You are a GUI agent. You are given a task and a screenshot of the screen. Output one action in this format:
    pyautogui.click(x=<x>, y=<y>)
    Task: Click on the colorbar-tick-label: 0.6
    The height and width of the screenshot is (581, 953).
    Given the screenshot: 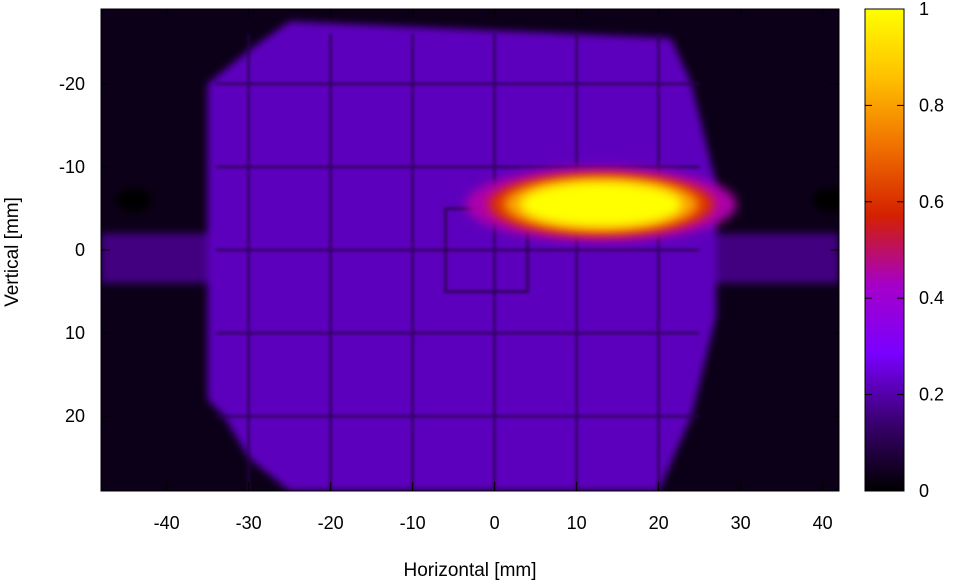 What is the action you would take?
    pyautogui.click(x=931, y=202)
    